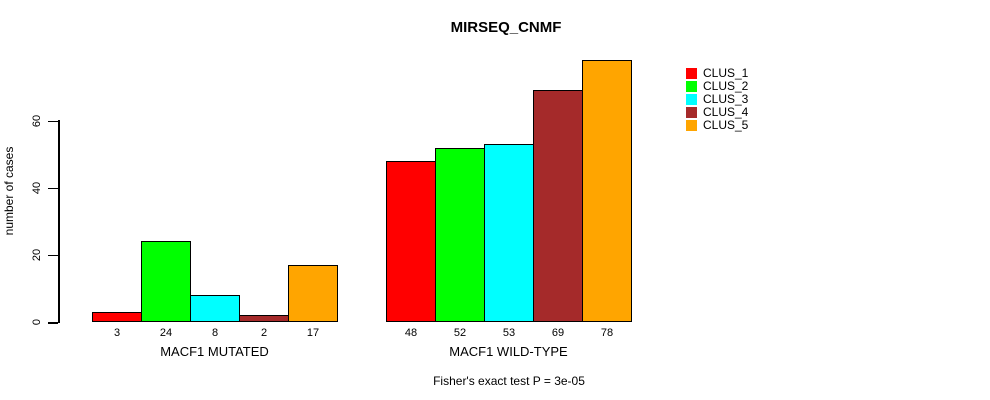  I want to click on bar-value-label: 24, so click(166, 333).